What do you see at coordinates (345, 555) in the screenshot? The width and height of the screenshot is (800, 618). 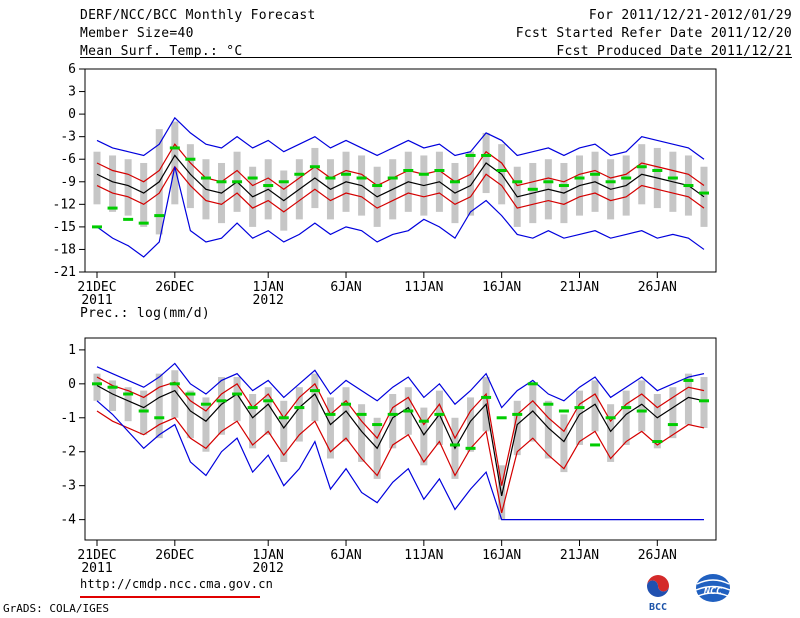 I see `x-tick-label: 6JAN` at bounding box center [345, 555].